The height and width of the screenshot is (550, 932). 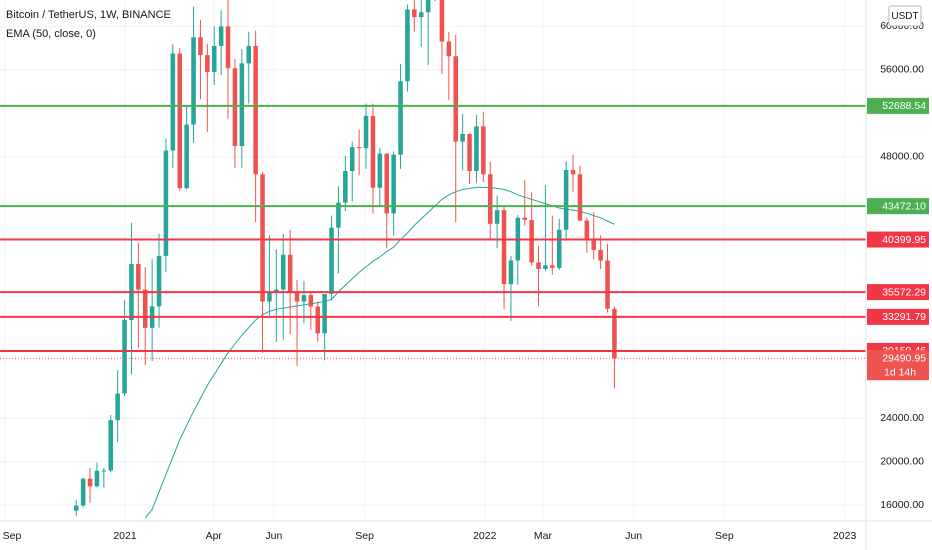 What do you see at coordinates (898, 365) in the screenshot?
I see `current-price-box` at bounding box center [898, 365].